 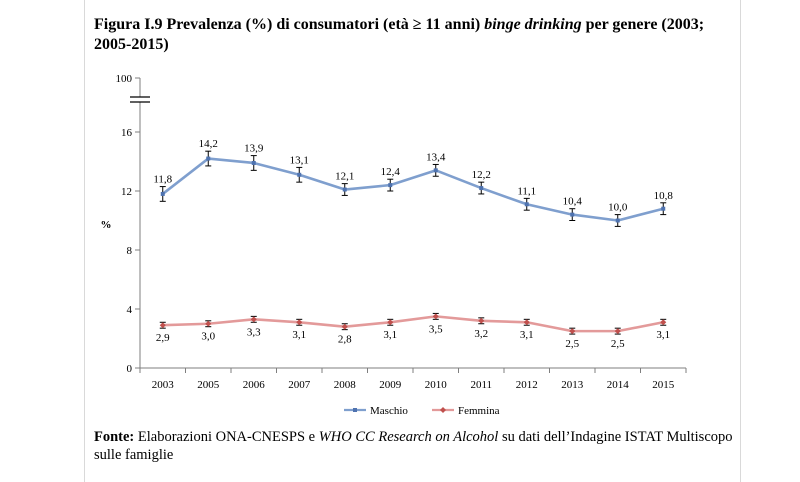 I want to click on data-label: 11,8, so click(x=162, y=180).